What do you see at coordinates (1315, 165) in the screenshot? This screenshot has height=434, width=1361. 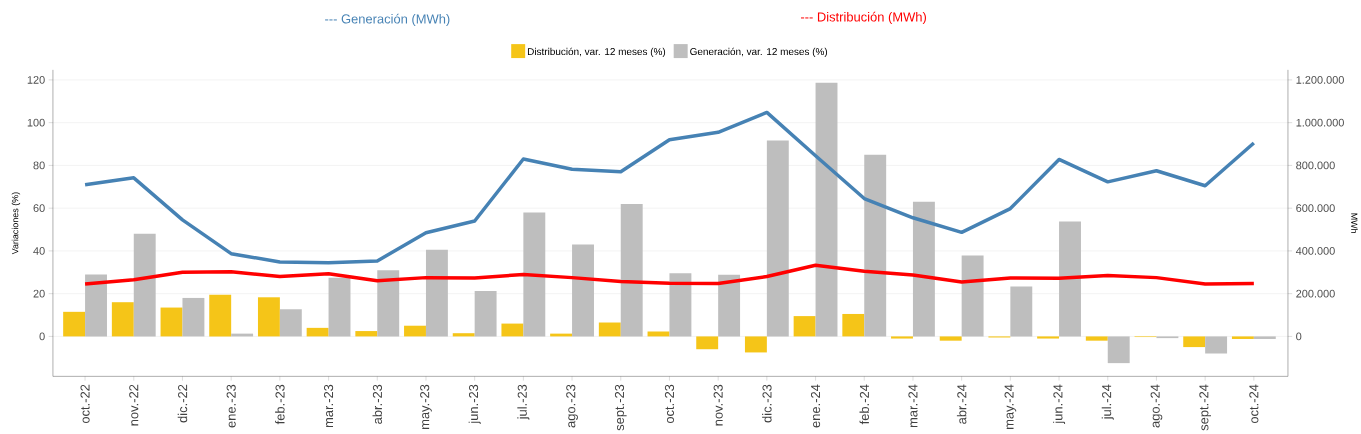 I see `y2-tick-label: 800.000` at bounding box center [1315, 165].